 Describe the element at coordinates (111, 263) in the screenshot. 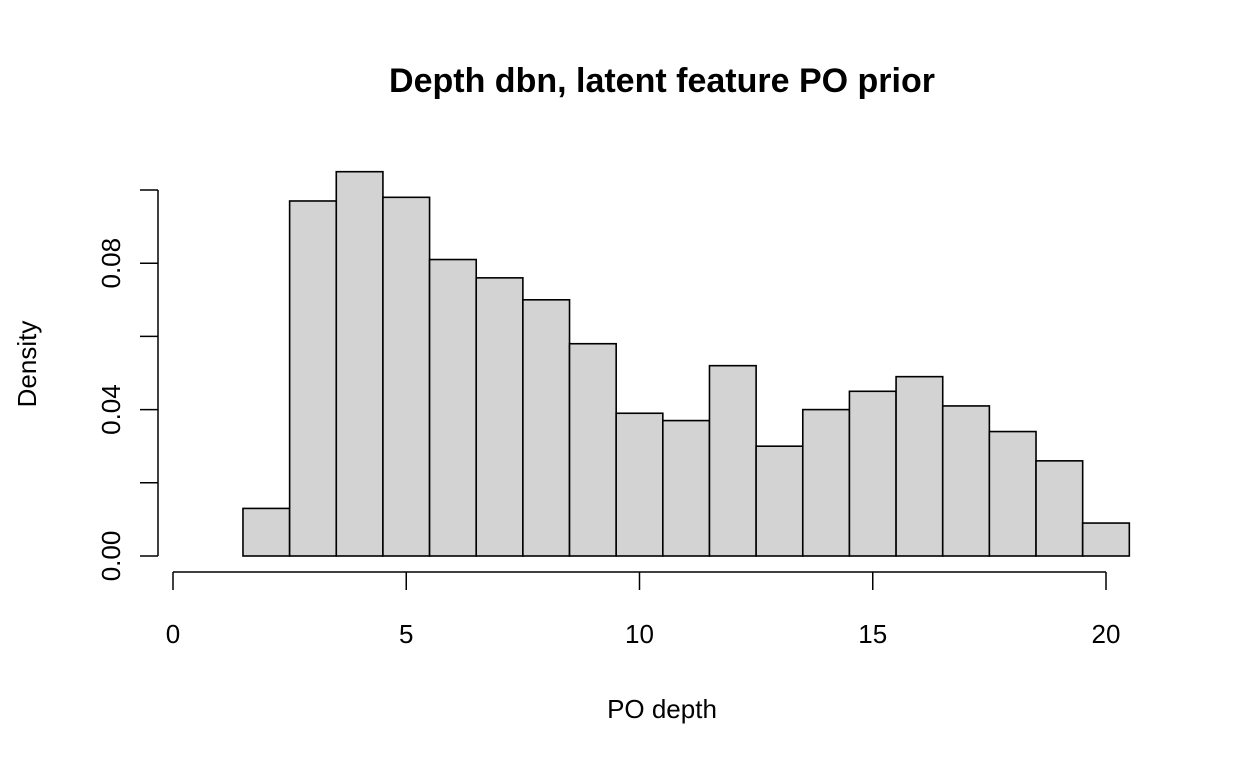

I see `y-tick-label: 0.08` at that location.